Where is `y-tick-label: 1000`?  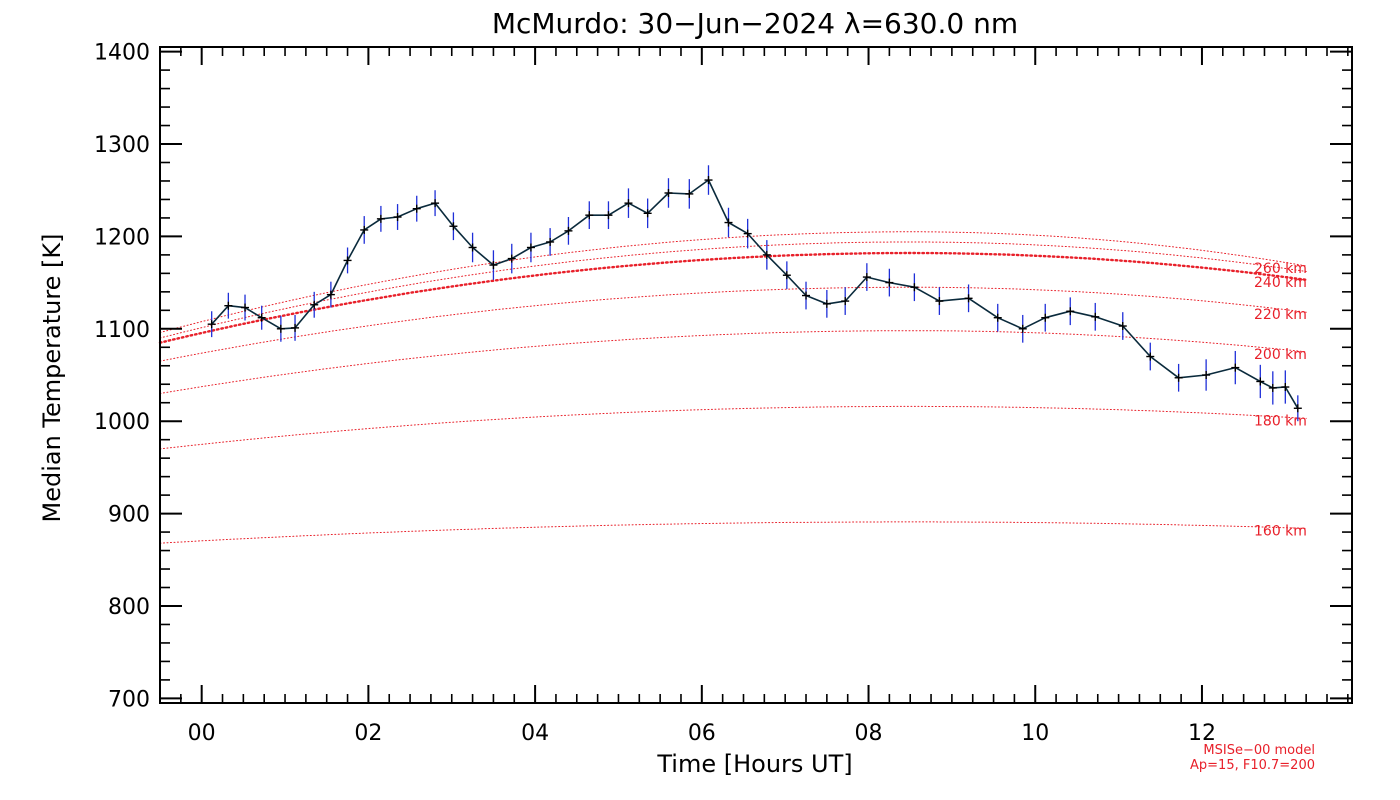 y-tick-label: 1000 is located at coordinates (122, 422).